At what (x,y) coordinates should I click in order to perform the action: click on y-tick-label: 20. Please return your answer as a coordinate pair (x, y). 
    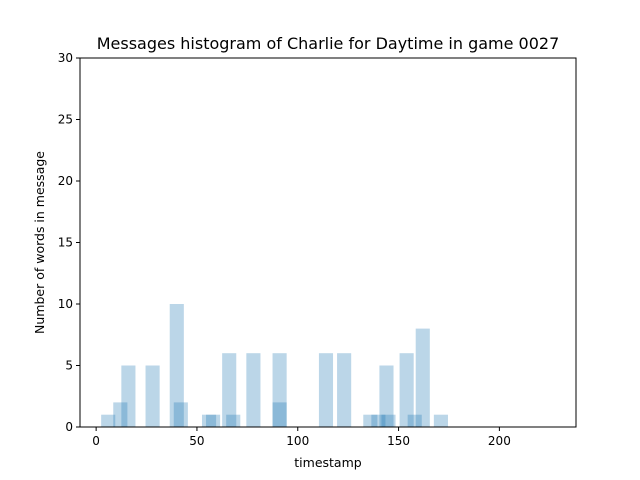
    Looking at the image, I should click on (65, 181).